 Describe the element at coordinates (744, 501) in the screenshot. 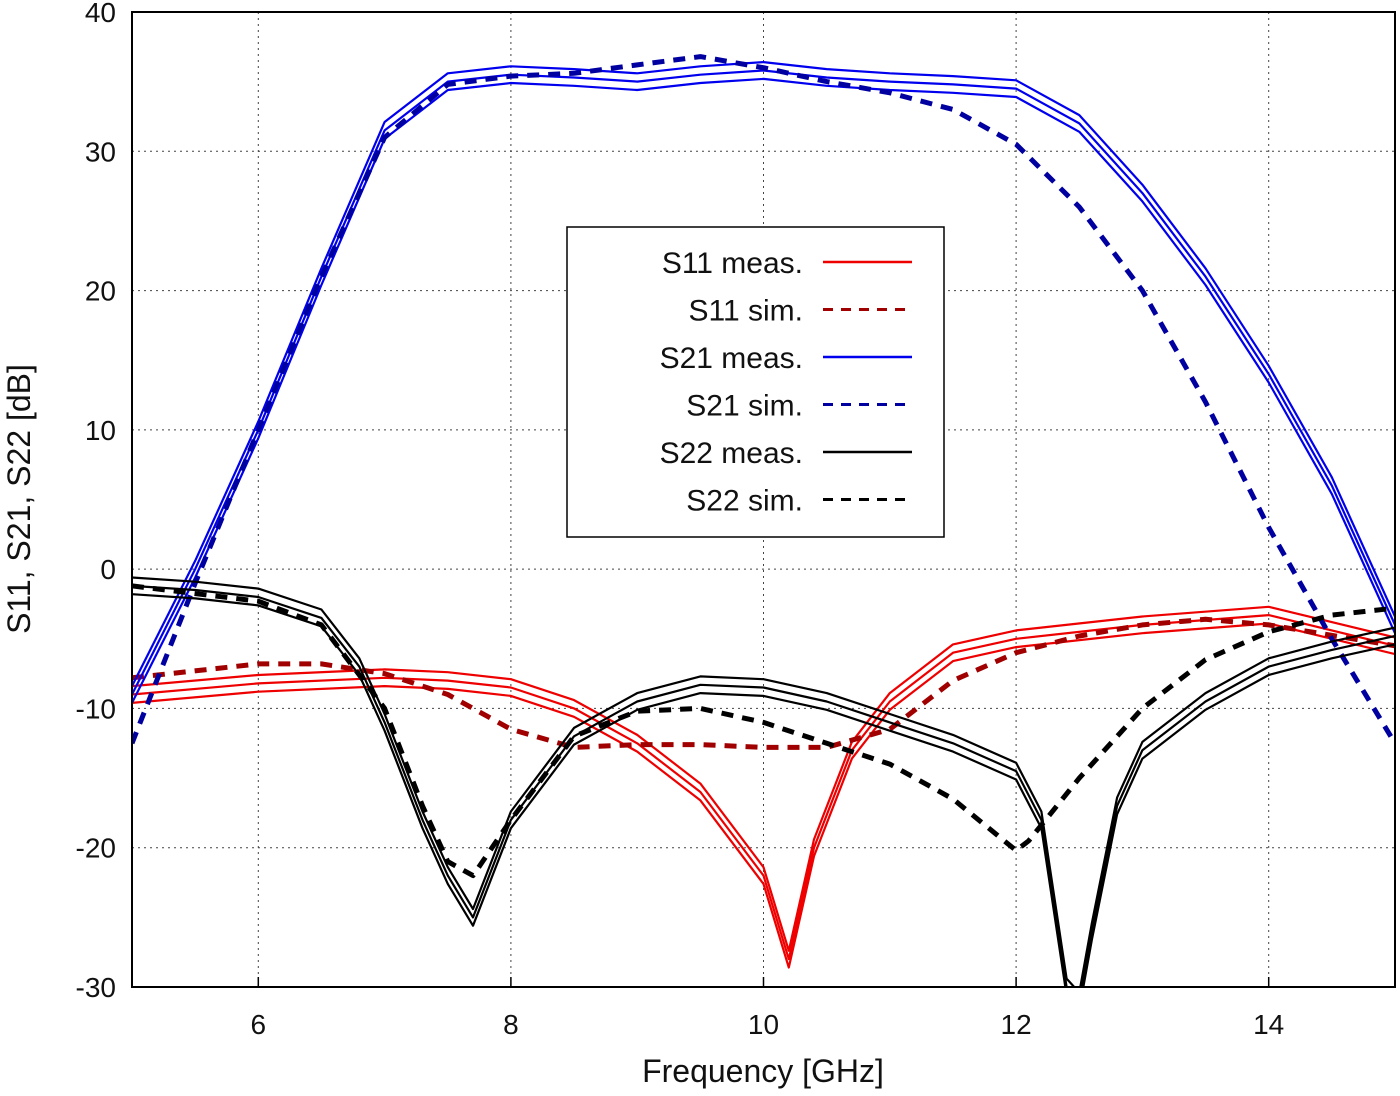

I see `legend-label: S22 sim.` at that location.